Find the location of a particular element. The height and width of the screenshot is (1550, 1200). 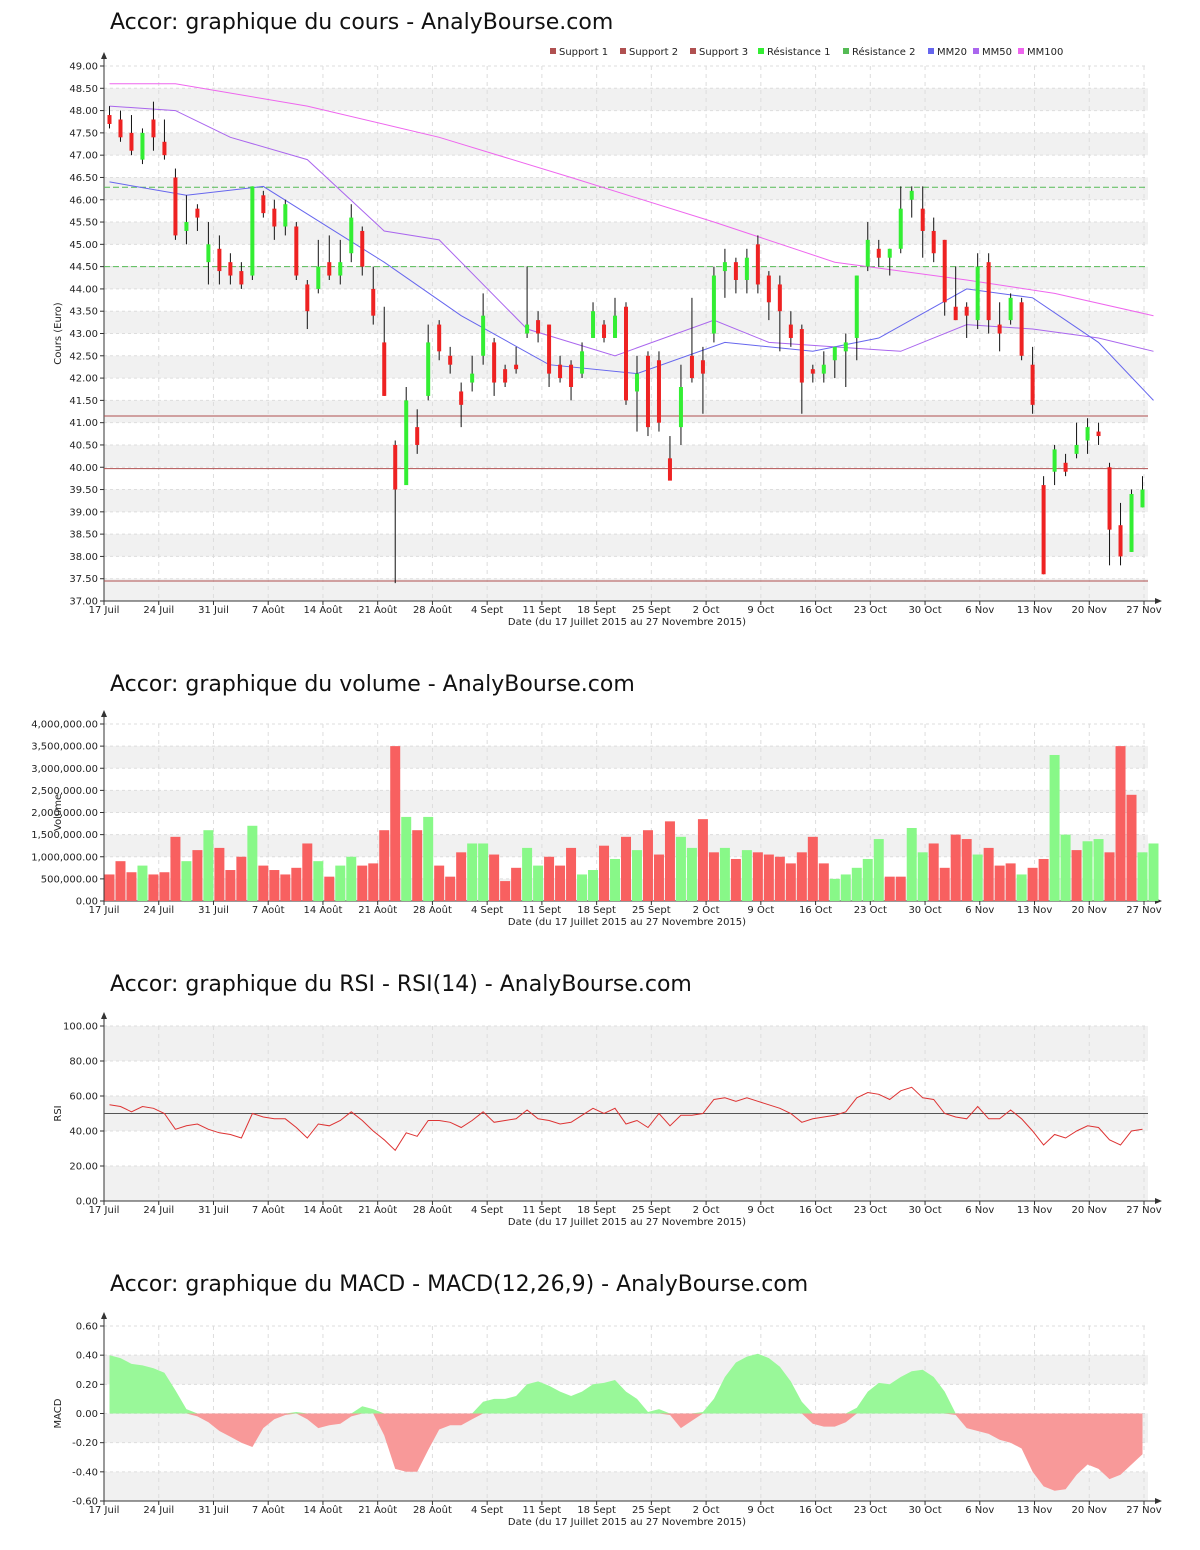

legend-label: Support 2 is located at coordinates (653, 52).